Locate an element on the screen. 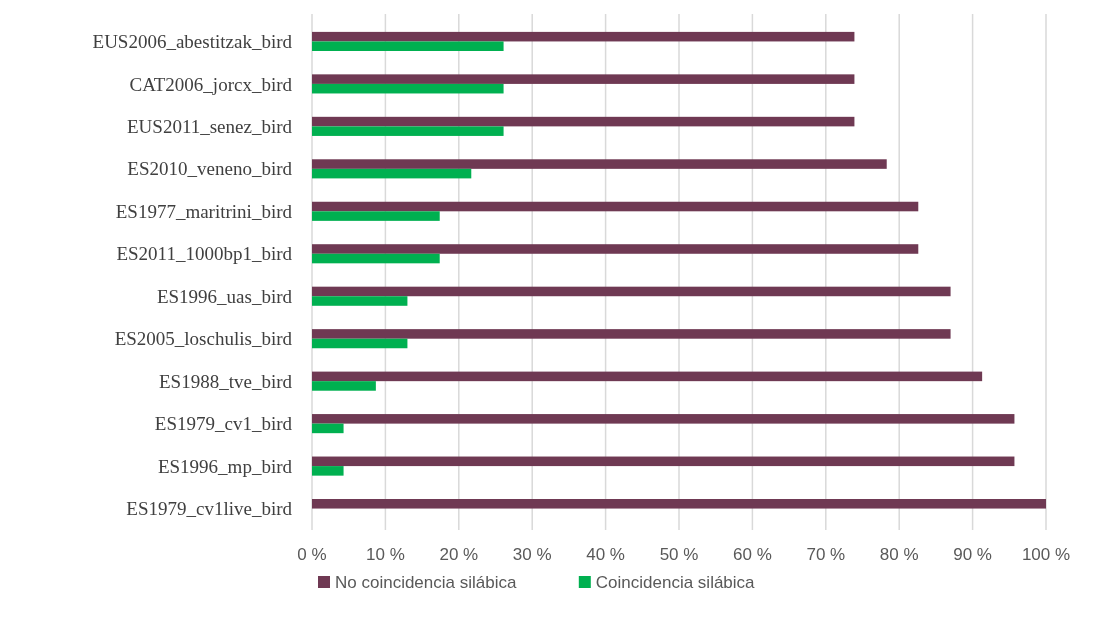 The image size is (1106, 623). y-tick-label: ES1996_uas_bird is located at coordinates (224, 296).